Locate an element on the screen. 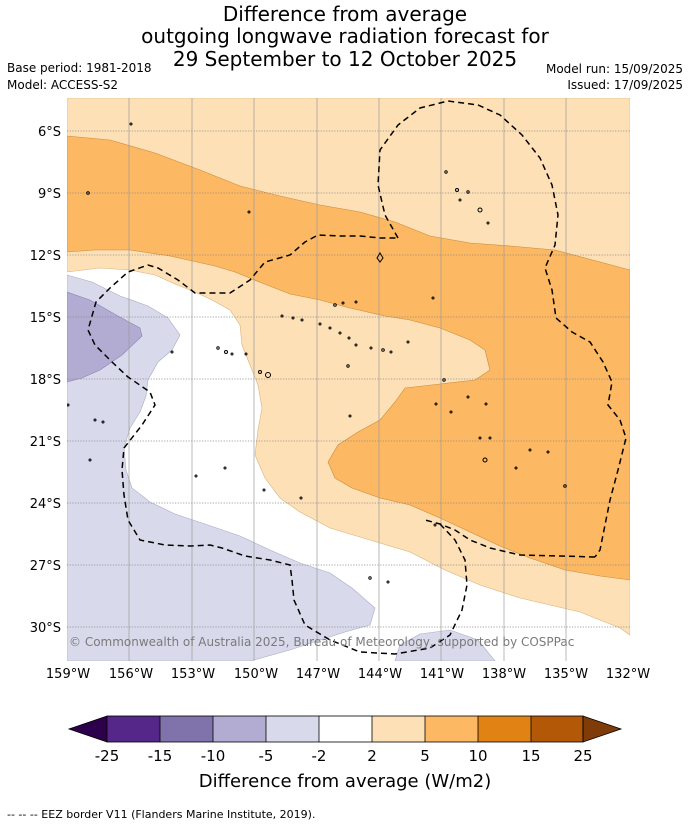  colorbar-extend-low is located at coordinates (87, 729).